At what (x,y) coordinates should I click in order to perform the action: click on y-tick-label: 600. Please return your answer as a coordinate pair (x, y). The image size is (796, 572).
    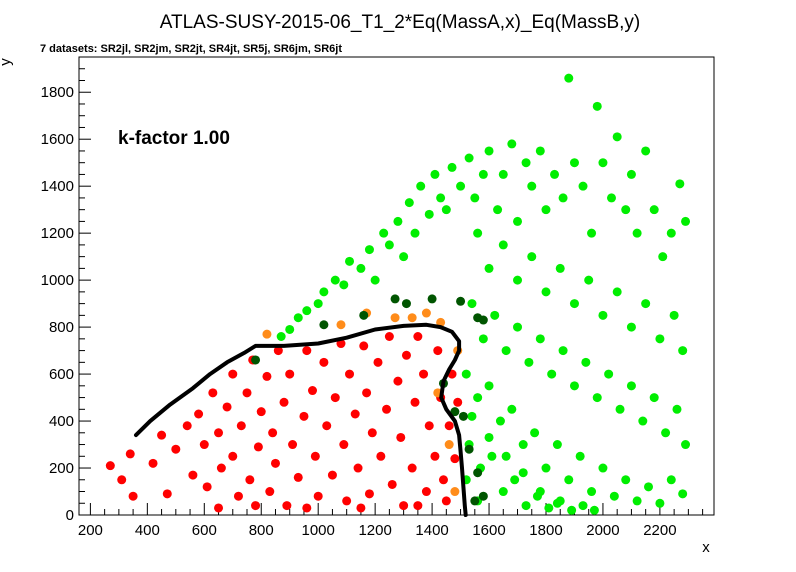
    Looking at the image, I should click on (61, 374).